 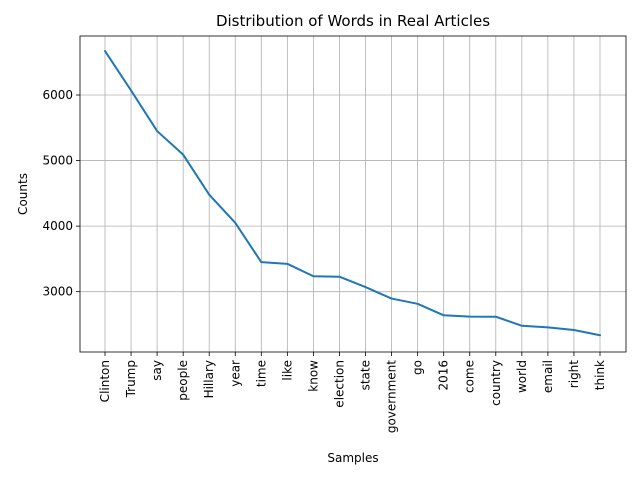 What do you see at coordinates (470, 376) in the screenshot?
I see `x-tick-label: come` at bounding box center [470, 376].